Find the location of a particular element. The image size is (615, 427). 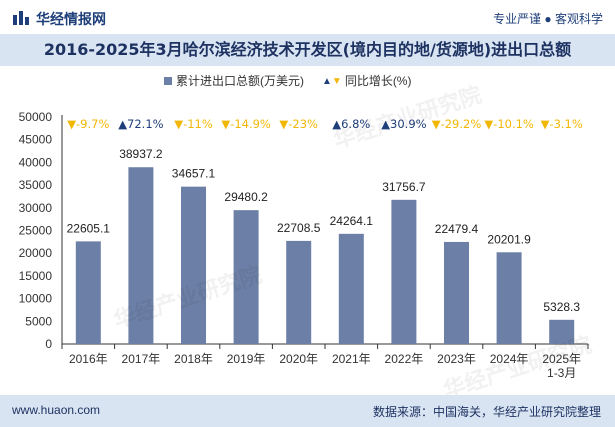

y-tick-label: 0 is located at coordinates (48, 344).